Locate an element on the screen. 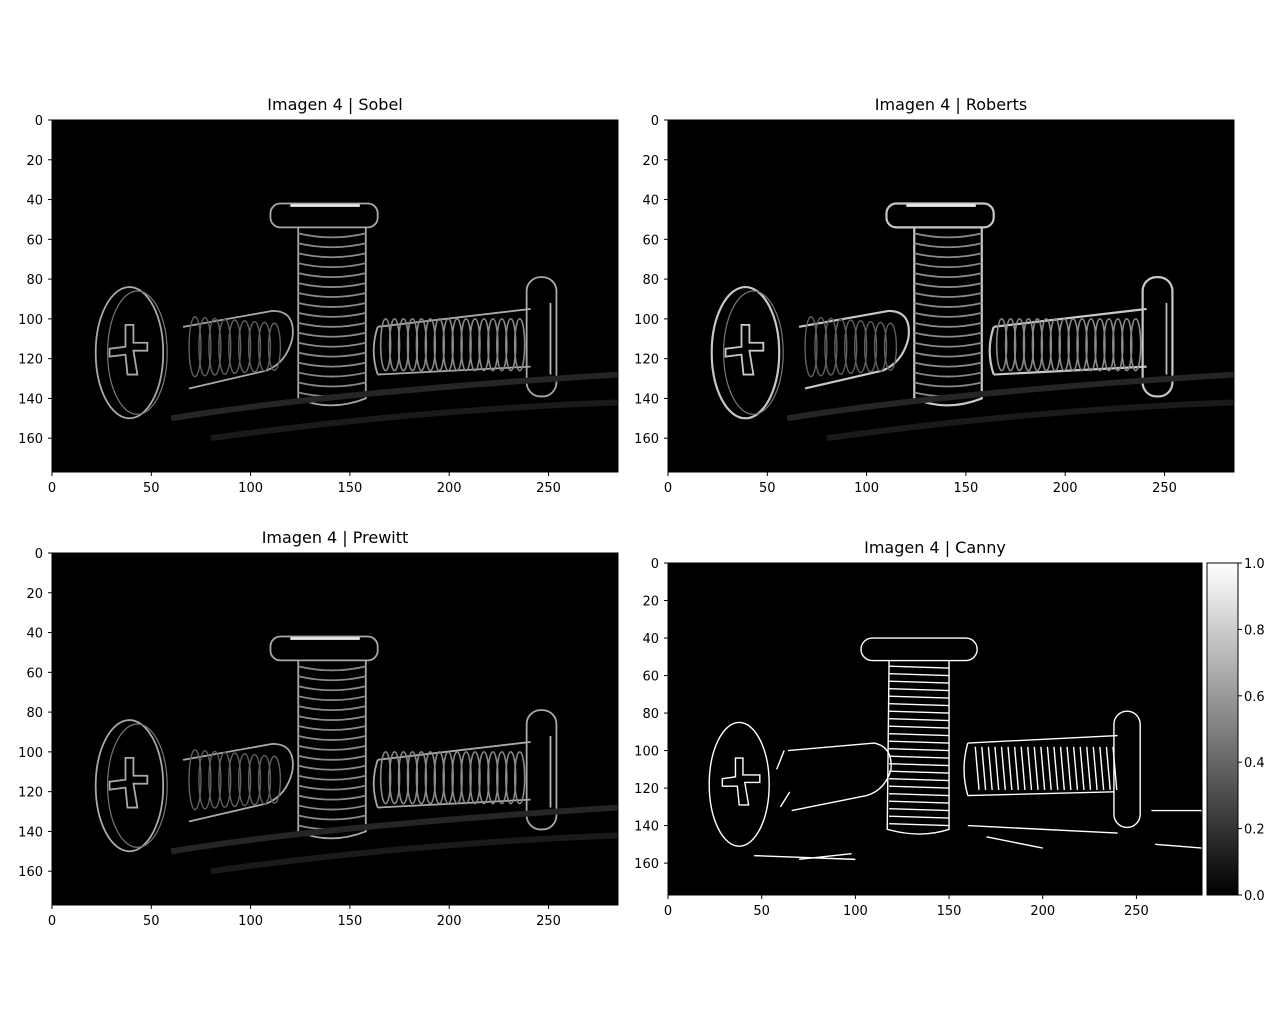 This screenshot has height=1024, width=1280. edge-image is located at coordinates (935, 729).